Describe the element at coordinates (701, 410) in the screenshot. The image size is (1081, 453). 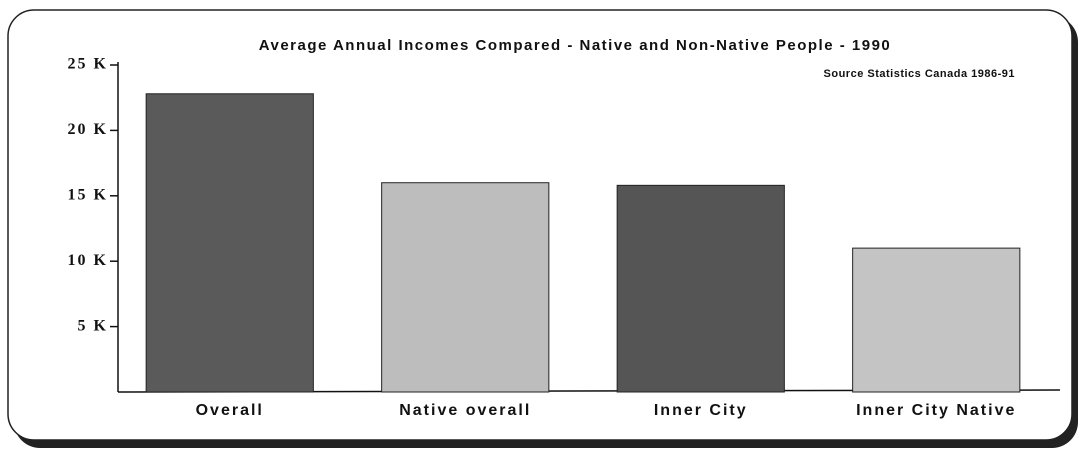
I see `x-tick-label: Inner City` at that location.